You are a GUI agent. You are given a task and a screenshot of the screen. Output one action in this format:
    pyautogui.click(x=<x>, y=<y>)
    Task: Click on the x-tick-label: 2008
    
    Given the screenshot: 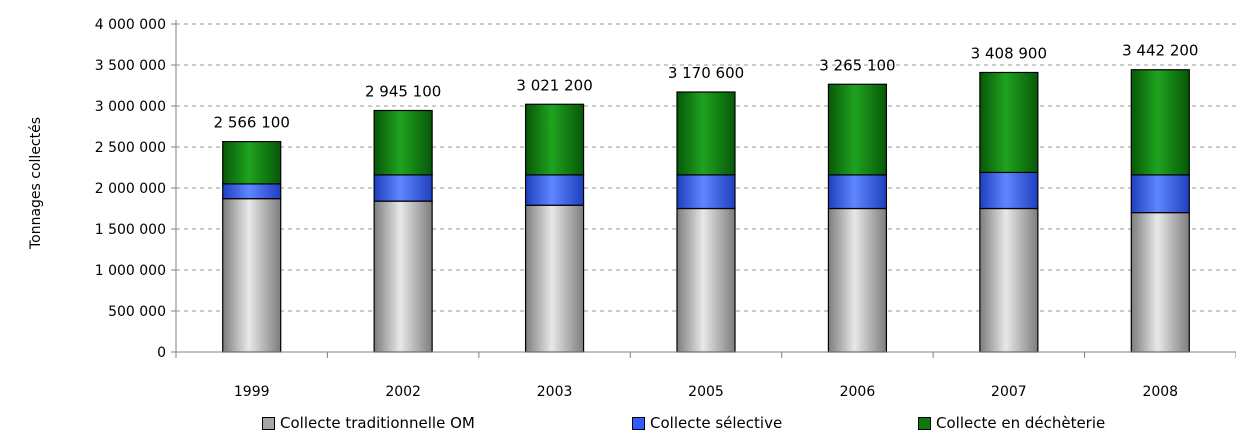 What is the action you would take?
    pyautogui.click(x=1160, y=392)
    